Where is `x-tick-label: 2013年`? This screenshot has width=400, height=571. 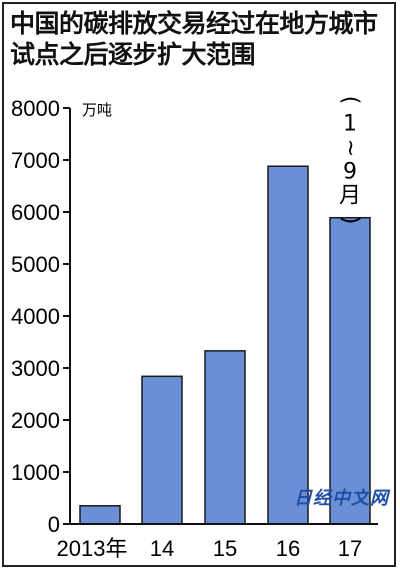 x-tick-label: 2013年 is located at coordinates (92, 548).